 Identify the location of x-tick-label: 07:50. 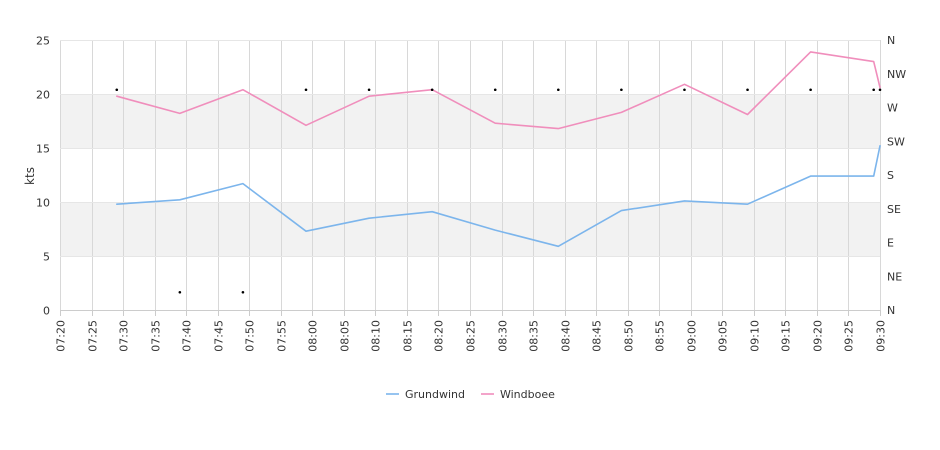
(250, 336).